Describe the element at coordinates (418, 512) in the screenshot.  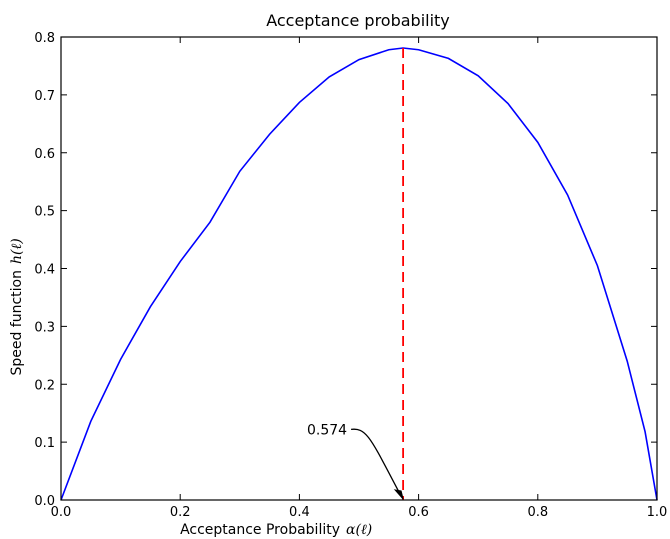
I see `x-tick-label-3: 0.6` at that location.